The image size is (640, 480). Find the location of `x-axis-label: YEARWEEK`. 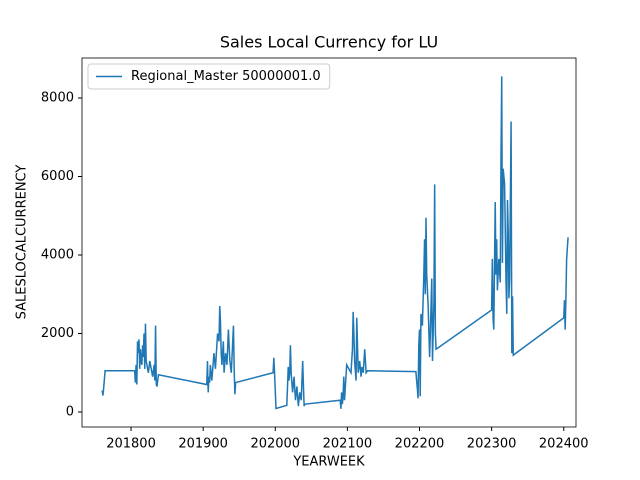

x-axis-label: YEARWEEK is located at coordinates (328, 462).